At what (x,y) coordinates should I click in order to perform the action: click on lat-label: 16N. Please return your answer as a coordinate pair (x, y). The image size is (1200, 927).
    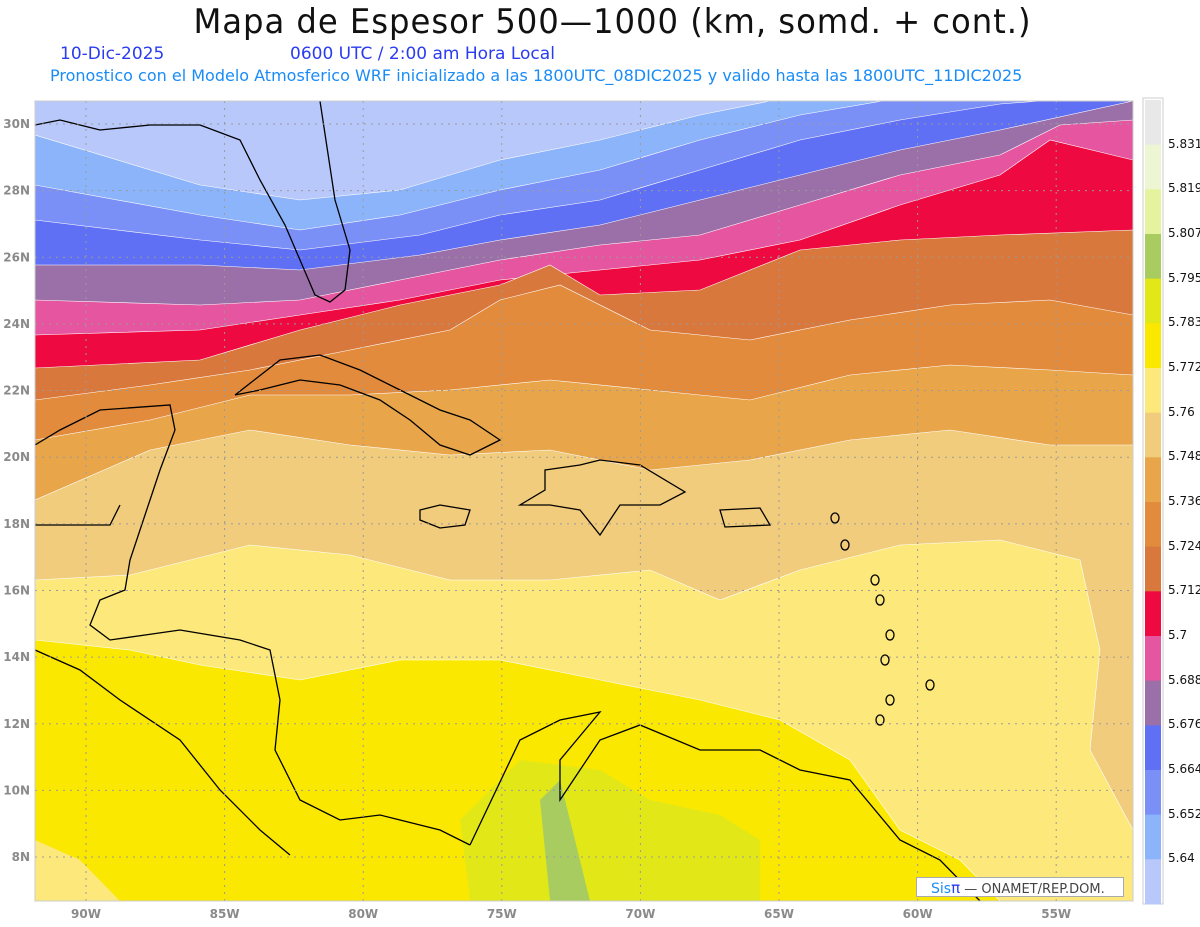
    Looking at the image, I should click on (16, 590).